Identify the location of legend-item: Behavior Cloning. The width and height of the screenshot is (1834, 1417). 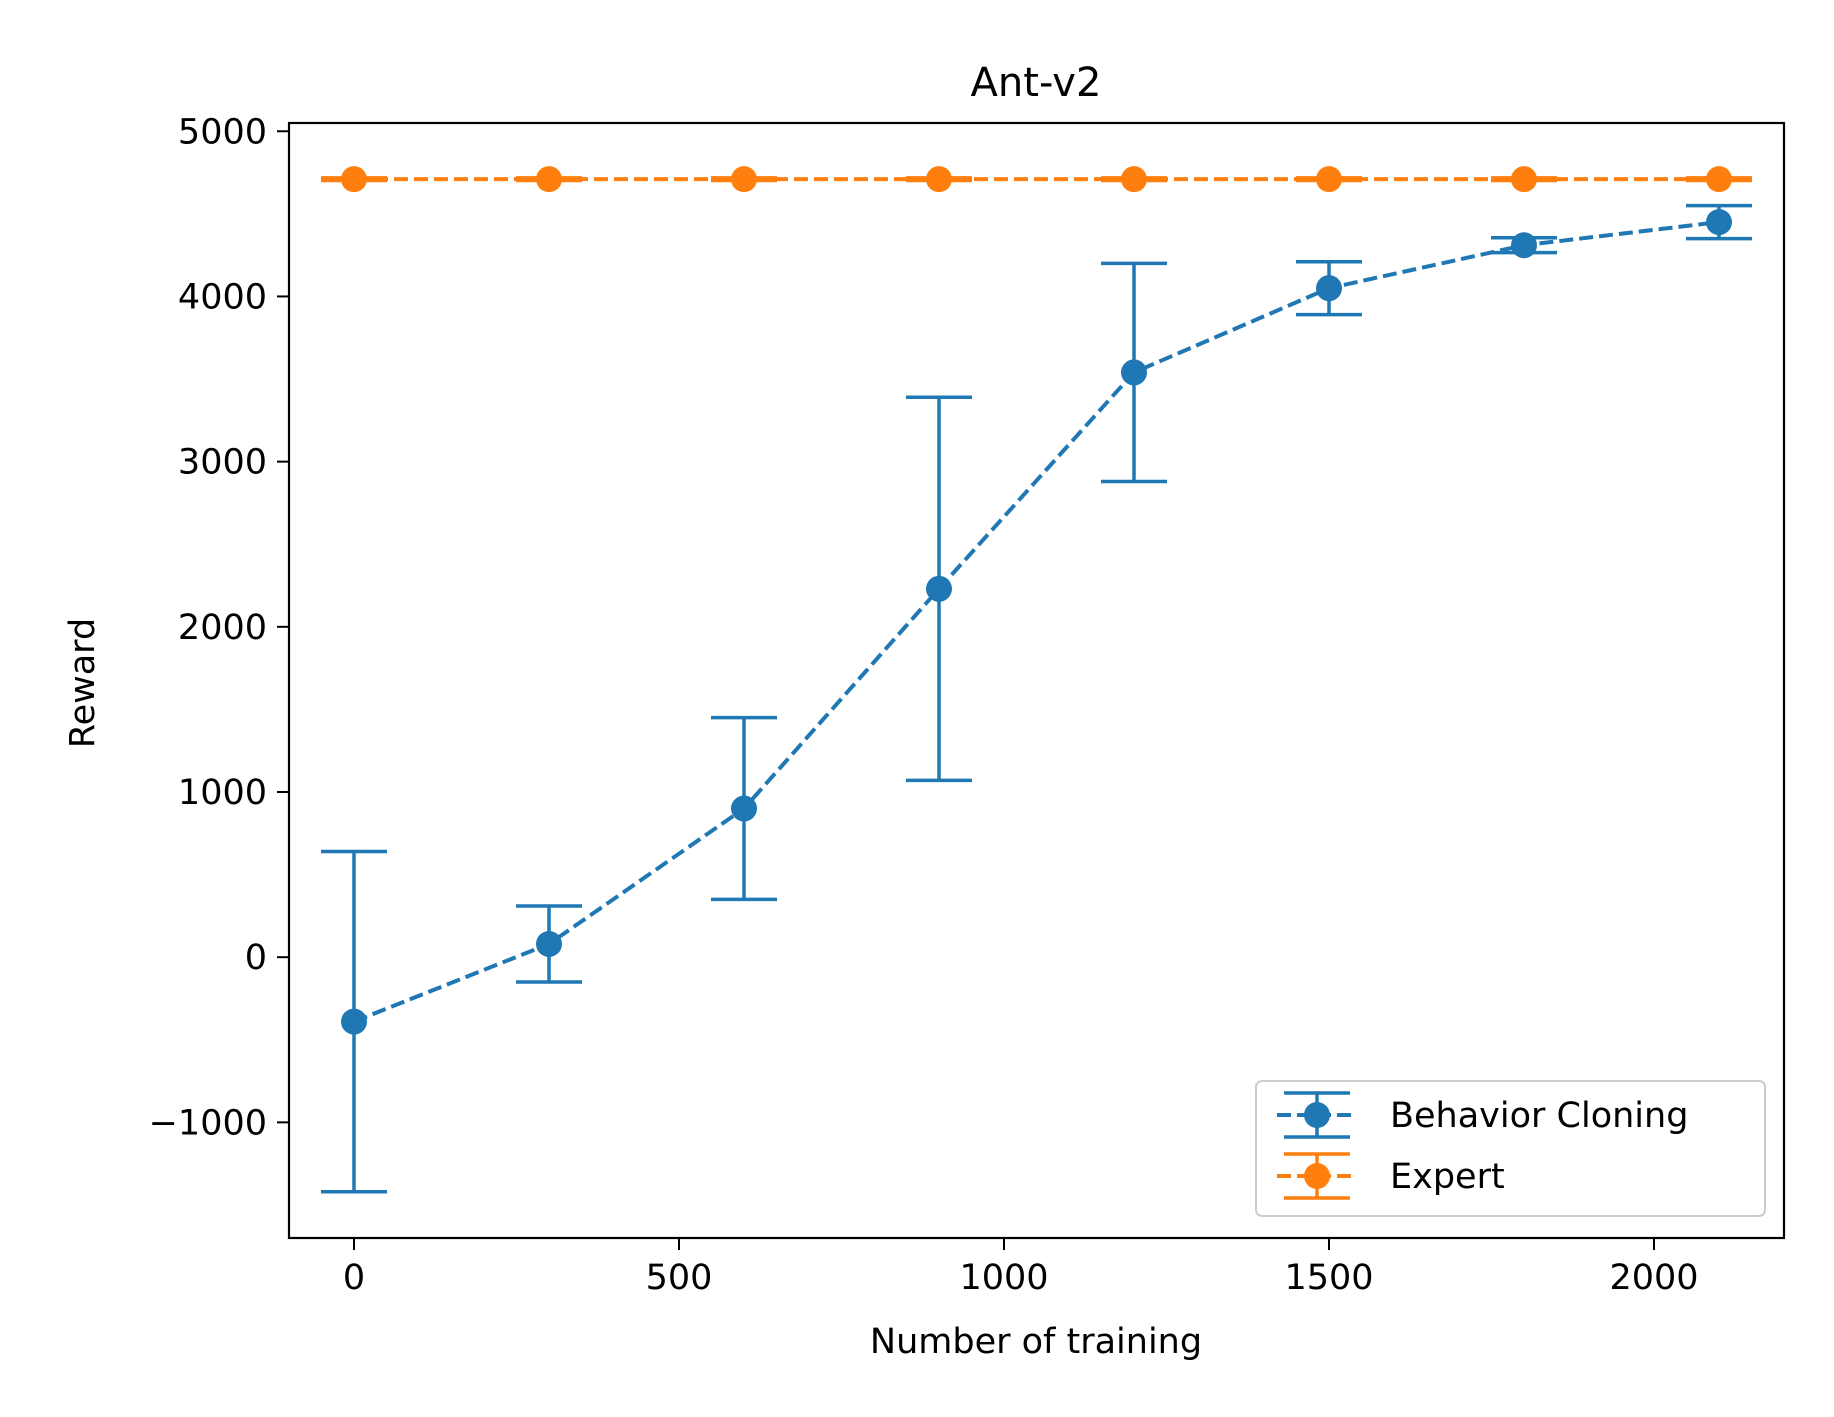
(1482, 1115).